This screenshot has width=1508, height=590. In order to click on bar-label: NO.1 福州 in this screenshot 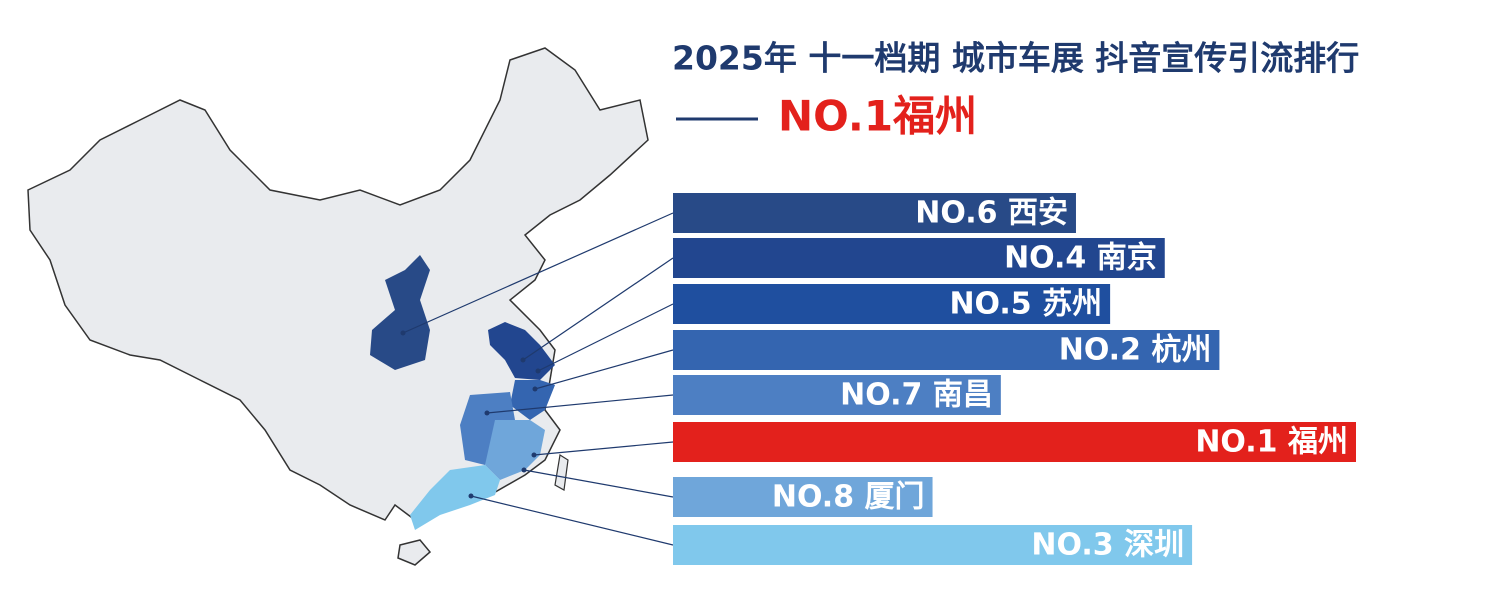, I will do `click(1271, 442)`.